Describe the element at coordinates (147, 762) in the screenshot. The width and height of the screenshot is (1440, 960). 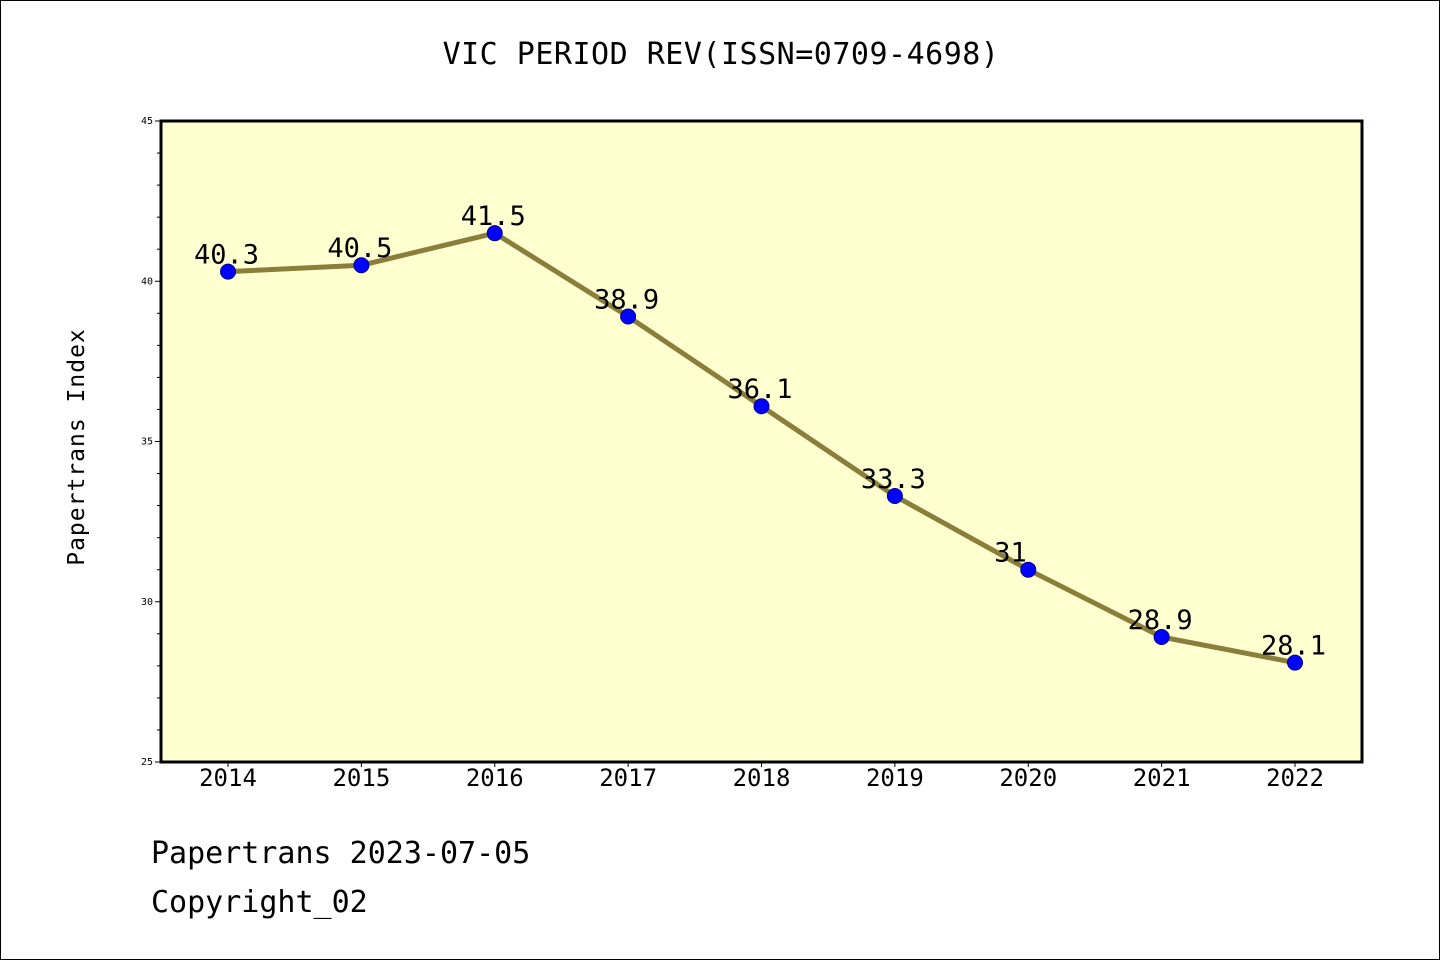
I see `y-tick-label: 25` at that location.